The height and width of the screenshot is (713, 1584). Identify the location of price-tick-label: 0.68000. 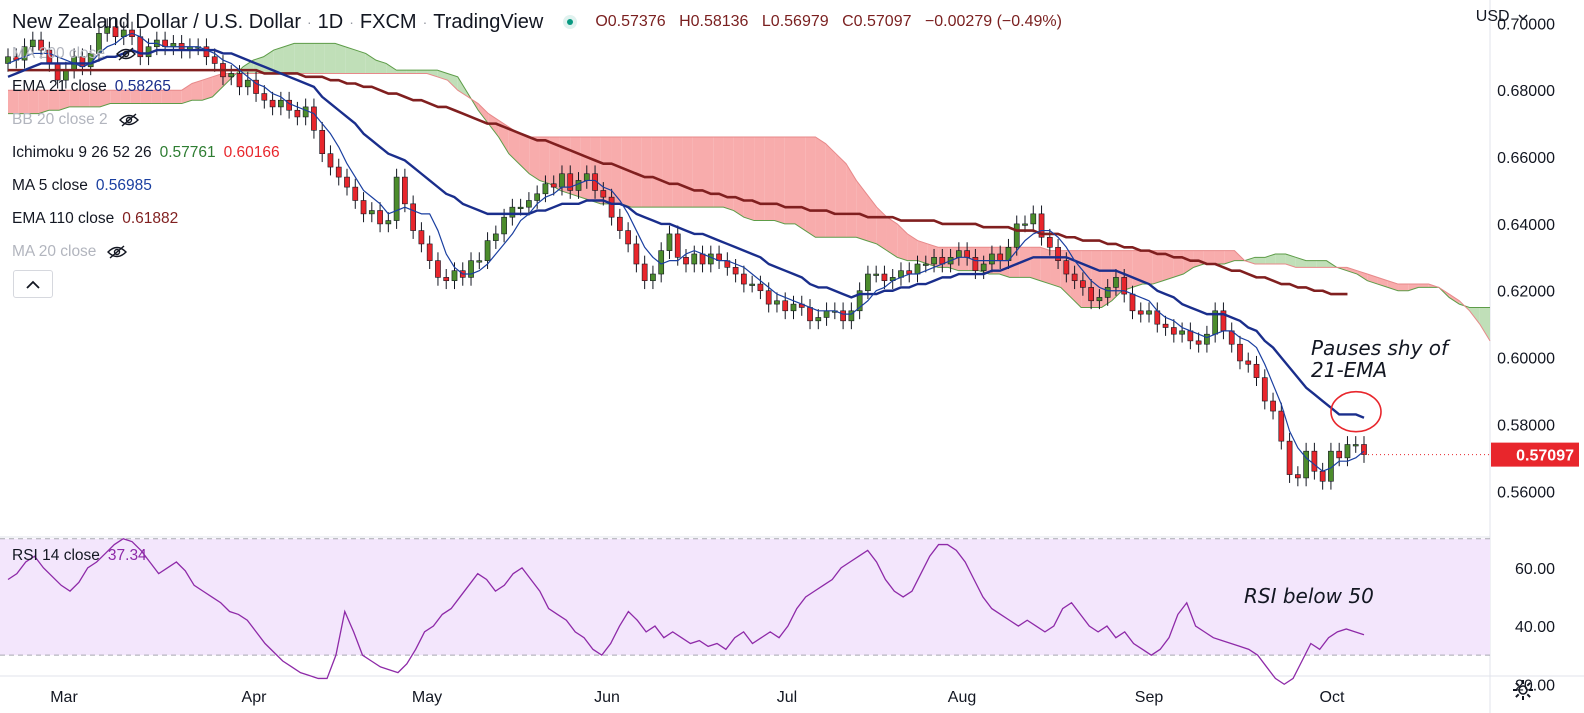
(1526, 91).